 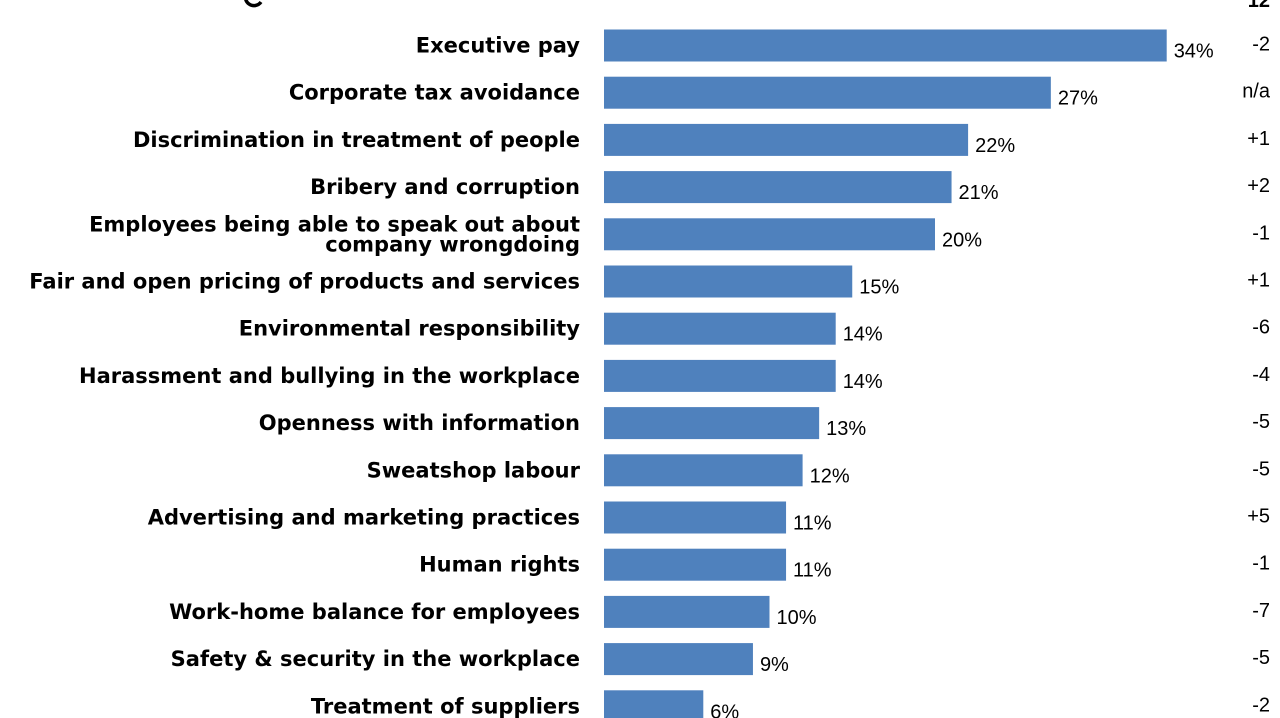 What do you see at coordinates (830, 476) in the screenshot?
I see `value-label: 12%` at bounding box center [830, 476].